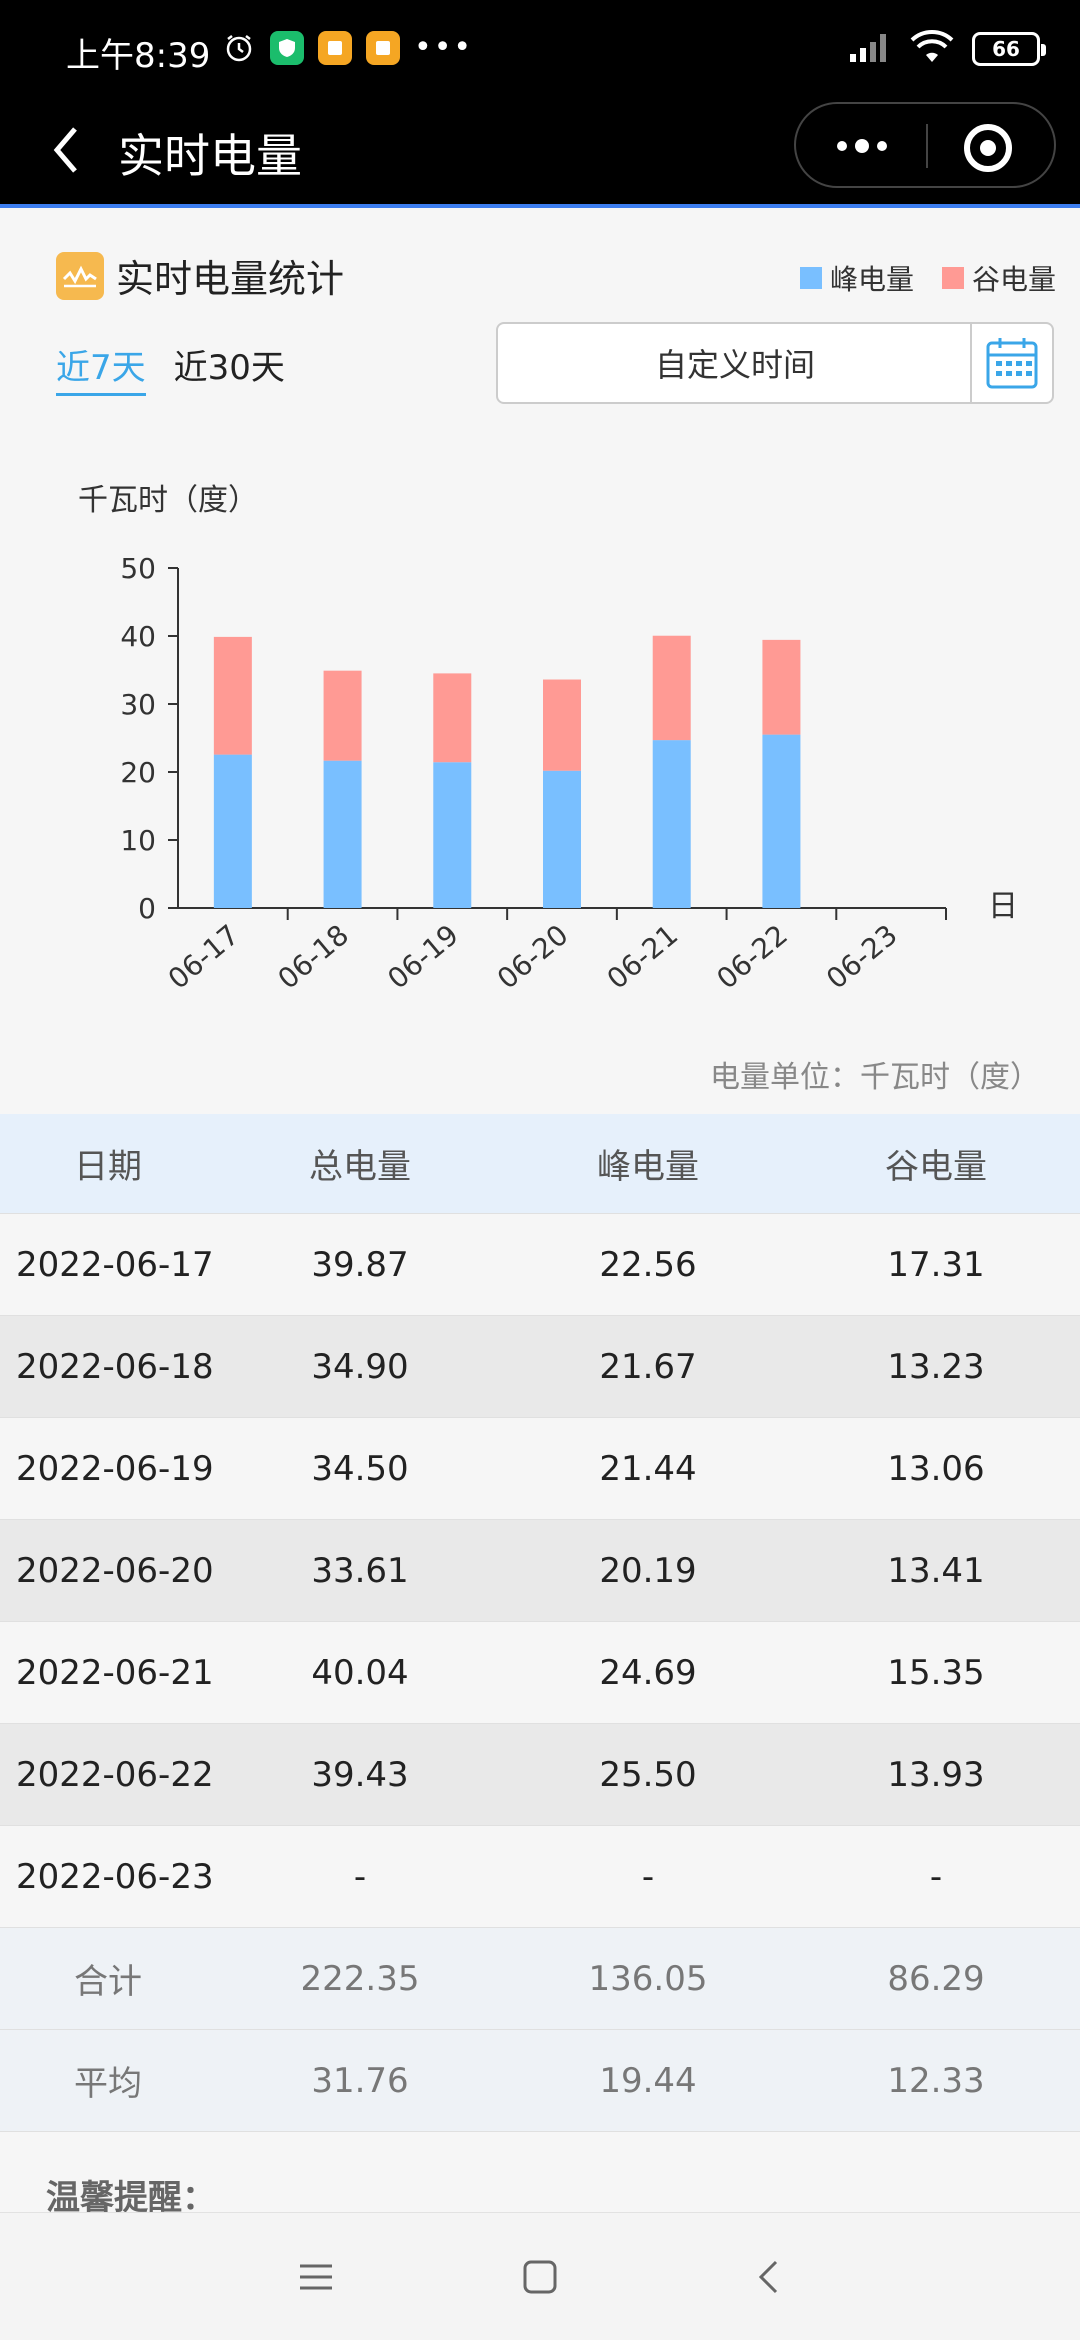  What do you see at coordinates (540, 1469) in the screenshot?
I see `table-row: 2022-06-19 34.50 21.44 13.06` at bounding box center [540, 1469].